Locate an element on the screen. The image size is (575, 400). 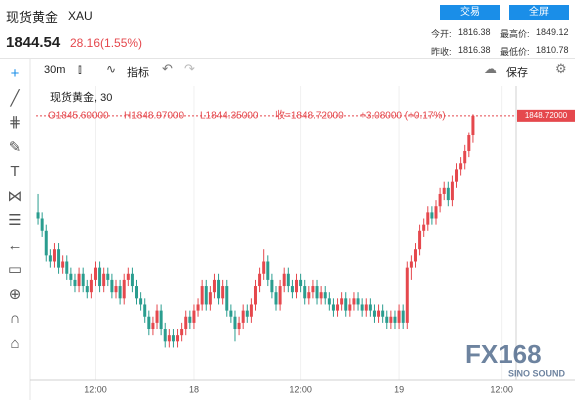
last-price-label: 1848.72000 is located at coordinates (546, 115).